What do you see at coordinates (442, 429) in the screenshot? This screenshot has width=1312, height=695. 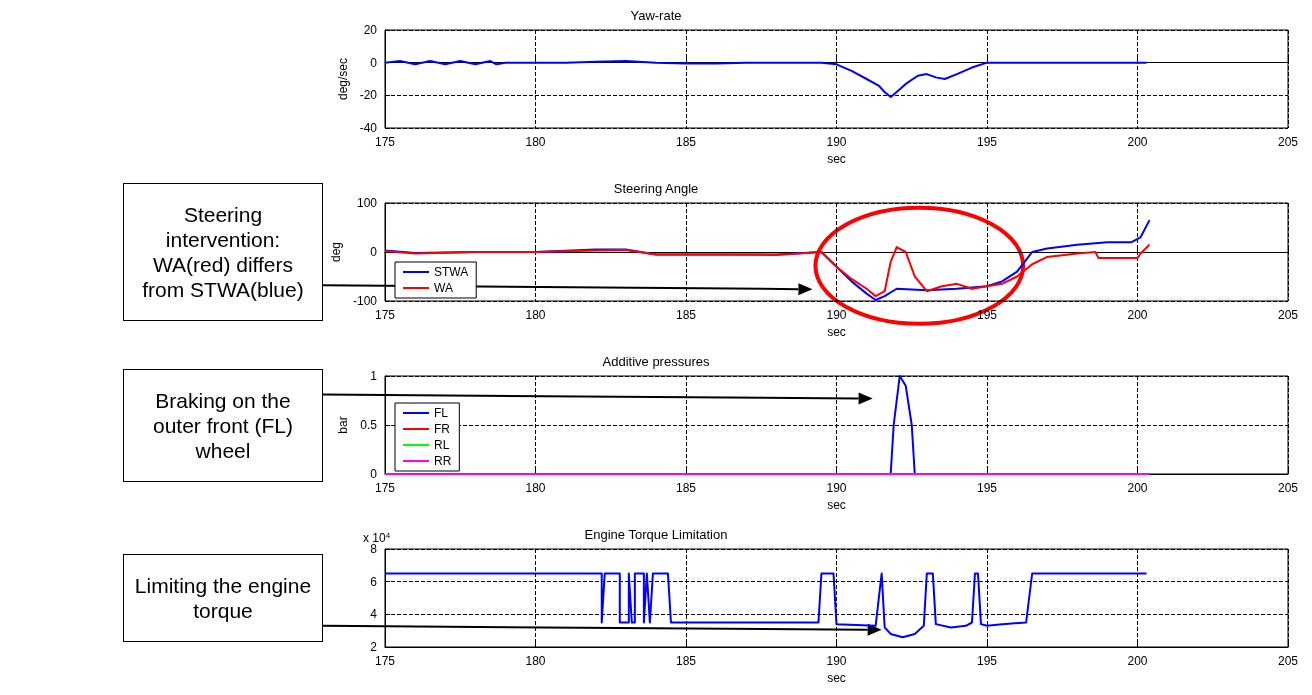 I see `legend-label: FR` at bounding box center [442, 429].